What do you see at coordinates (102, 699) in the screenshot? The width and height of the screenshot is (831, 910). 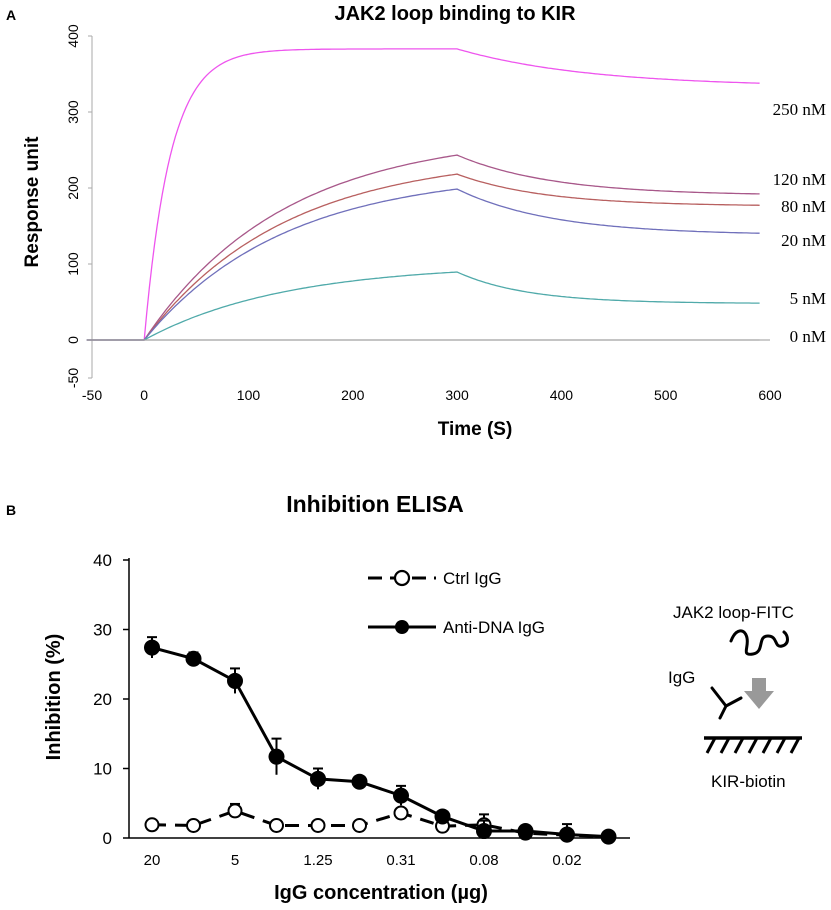 I see `chart-b-ytick-label: 20` at bounding box center [102, 699].